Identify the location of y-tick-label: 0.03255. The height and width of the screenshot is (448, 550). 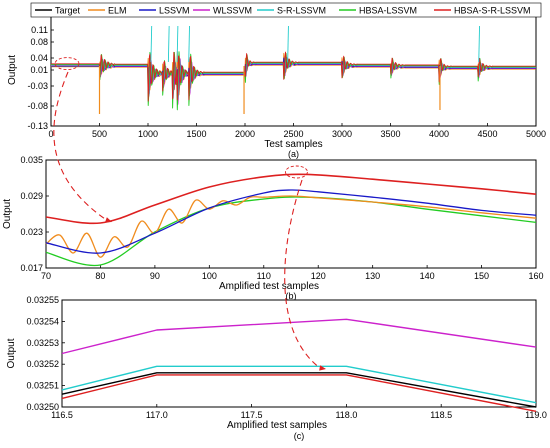
(42, 300).